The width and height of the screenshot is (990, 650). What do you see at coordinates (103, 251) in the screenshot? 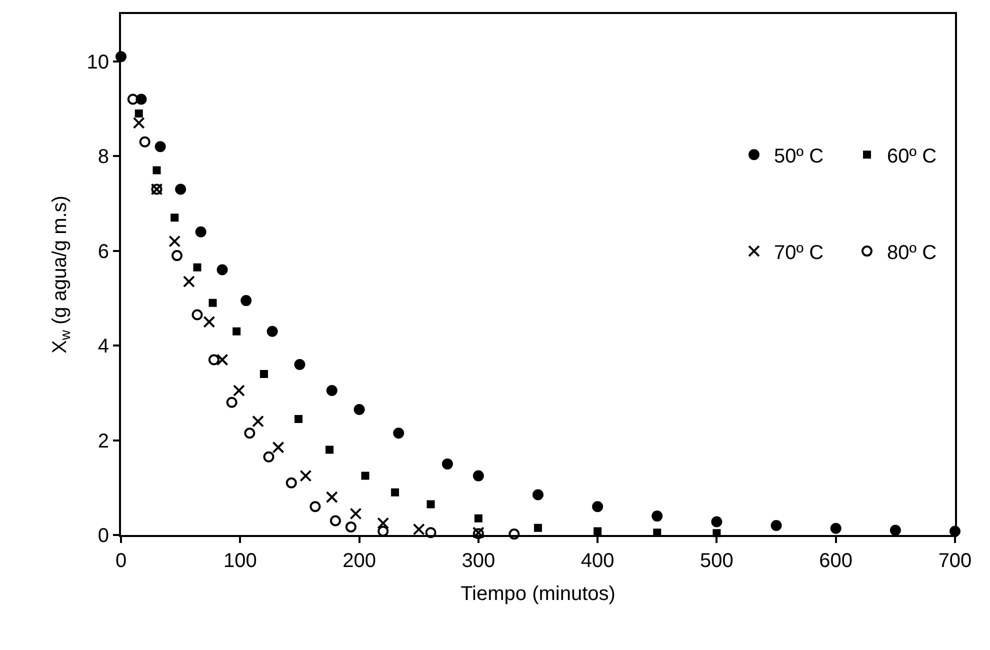
I see `y-tick-label: 6` at bounding box center [103, 251].